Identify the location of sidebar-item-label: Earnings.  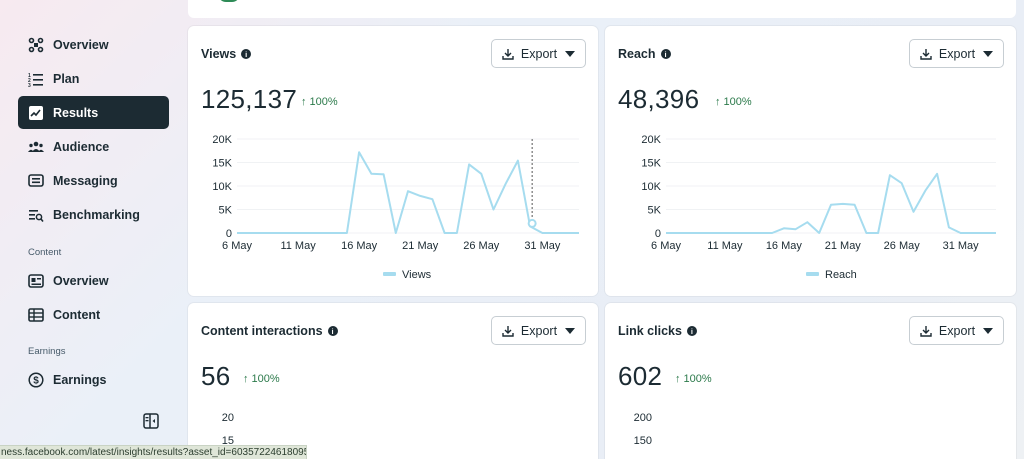
(80, 379).